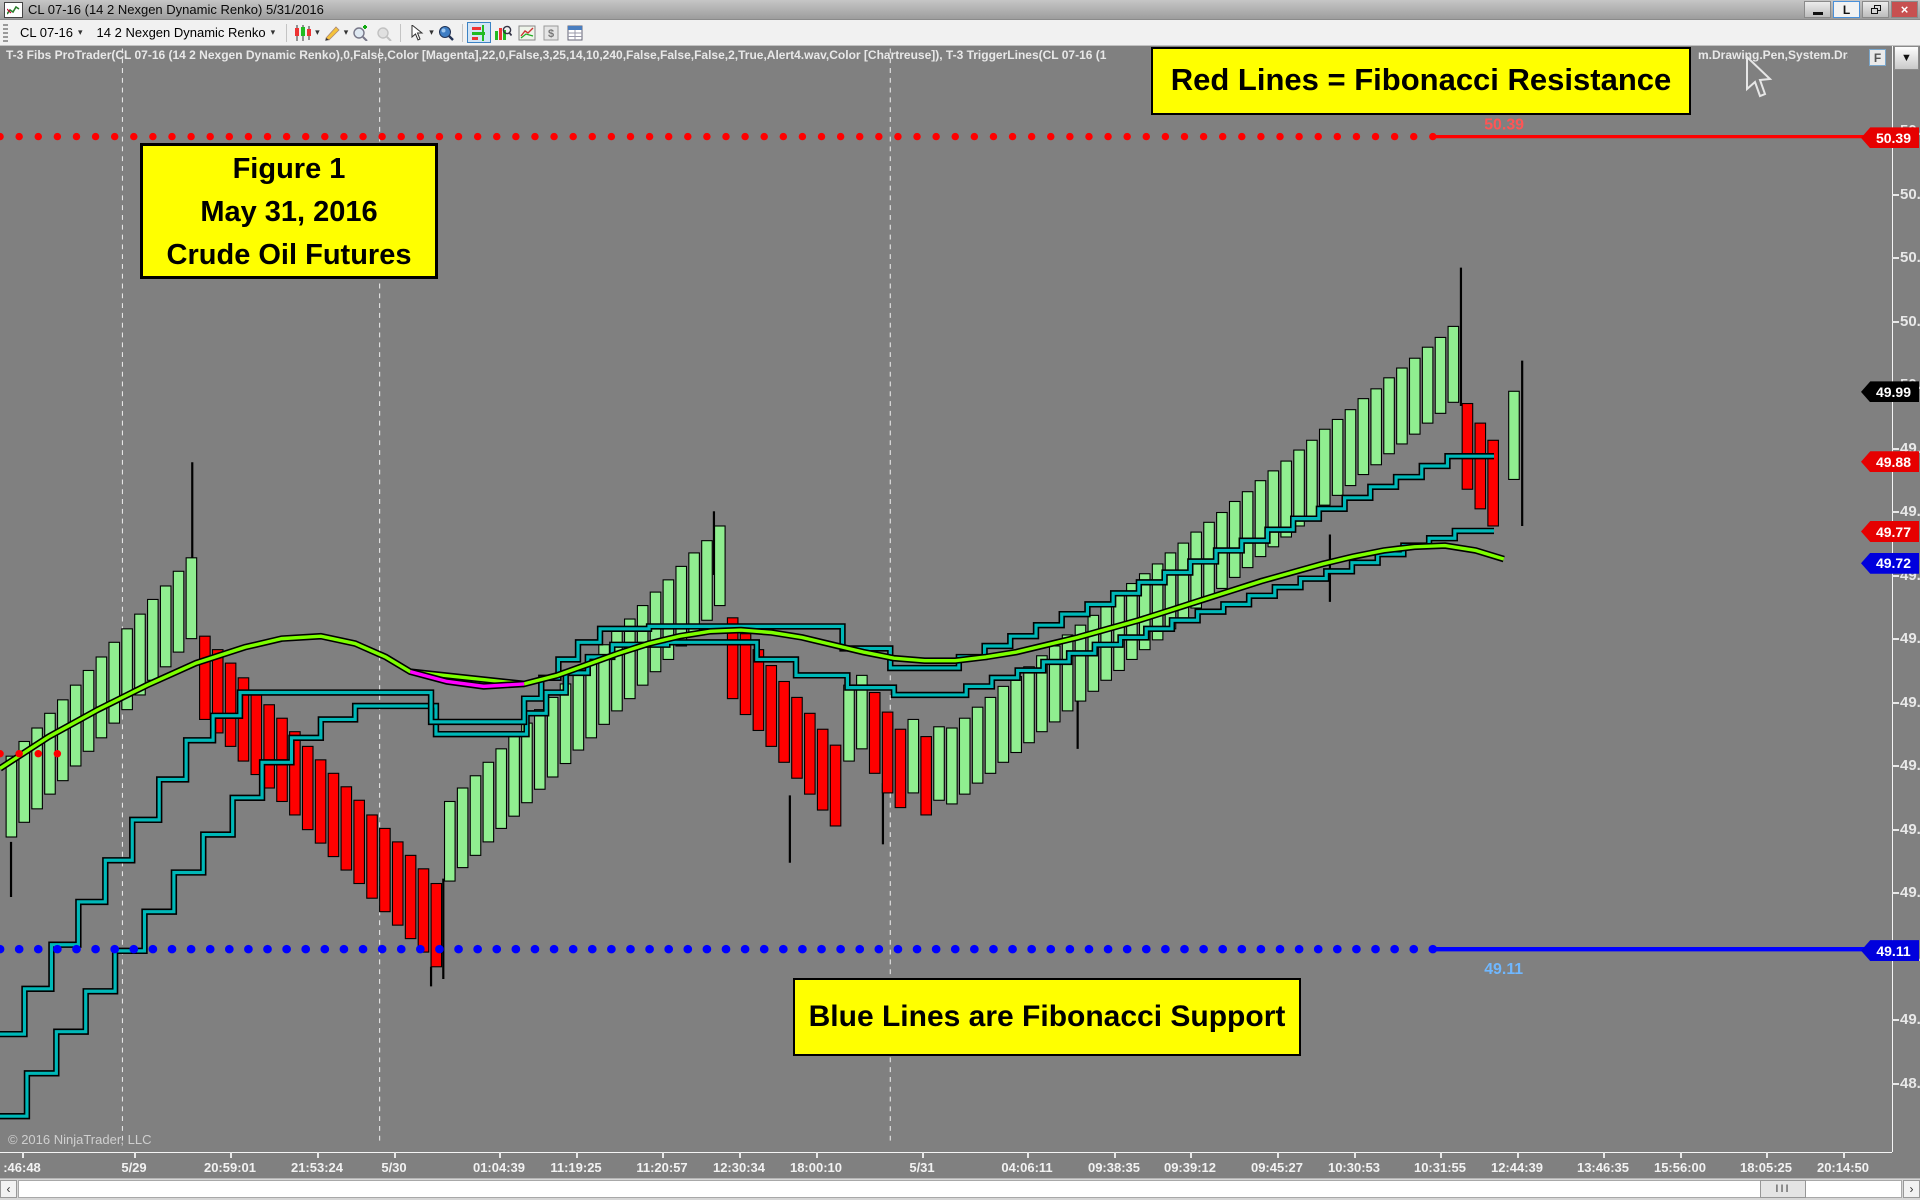  What do you see at coordinates (5, 32) in the screenshot?
I see `toolbar-grip` at bounding box center [5, 32].